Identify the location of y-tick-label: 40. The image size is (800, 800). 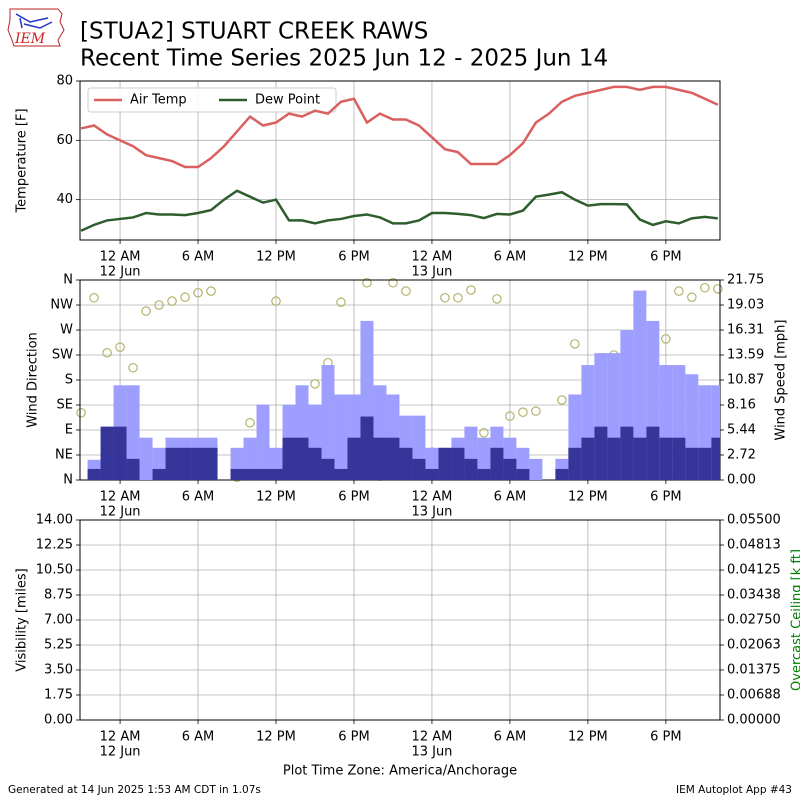
(64, 199).